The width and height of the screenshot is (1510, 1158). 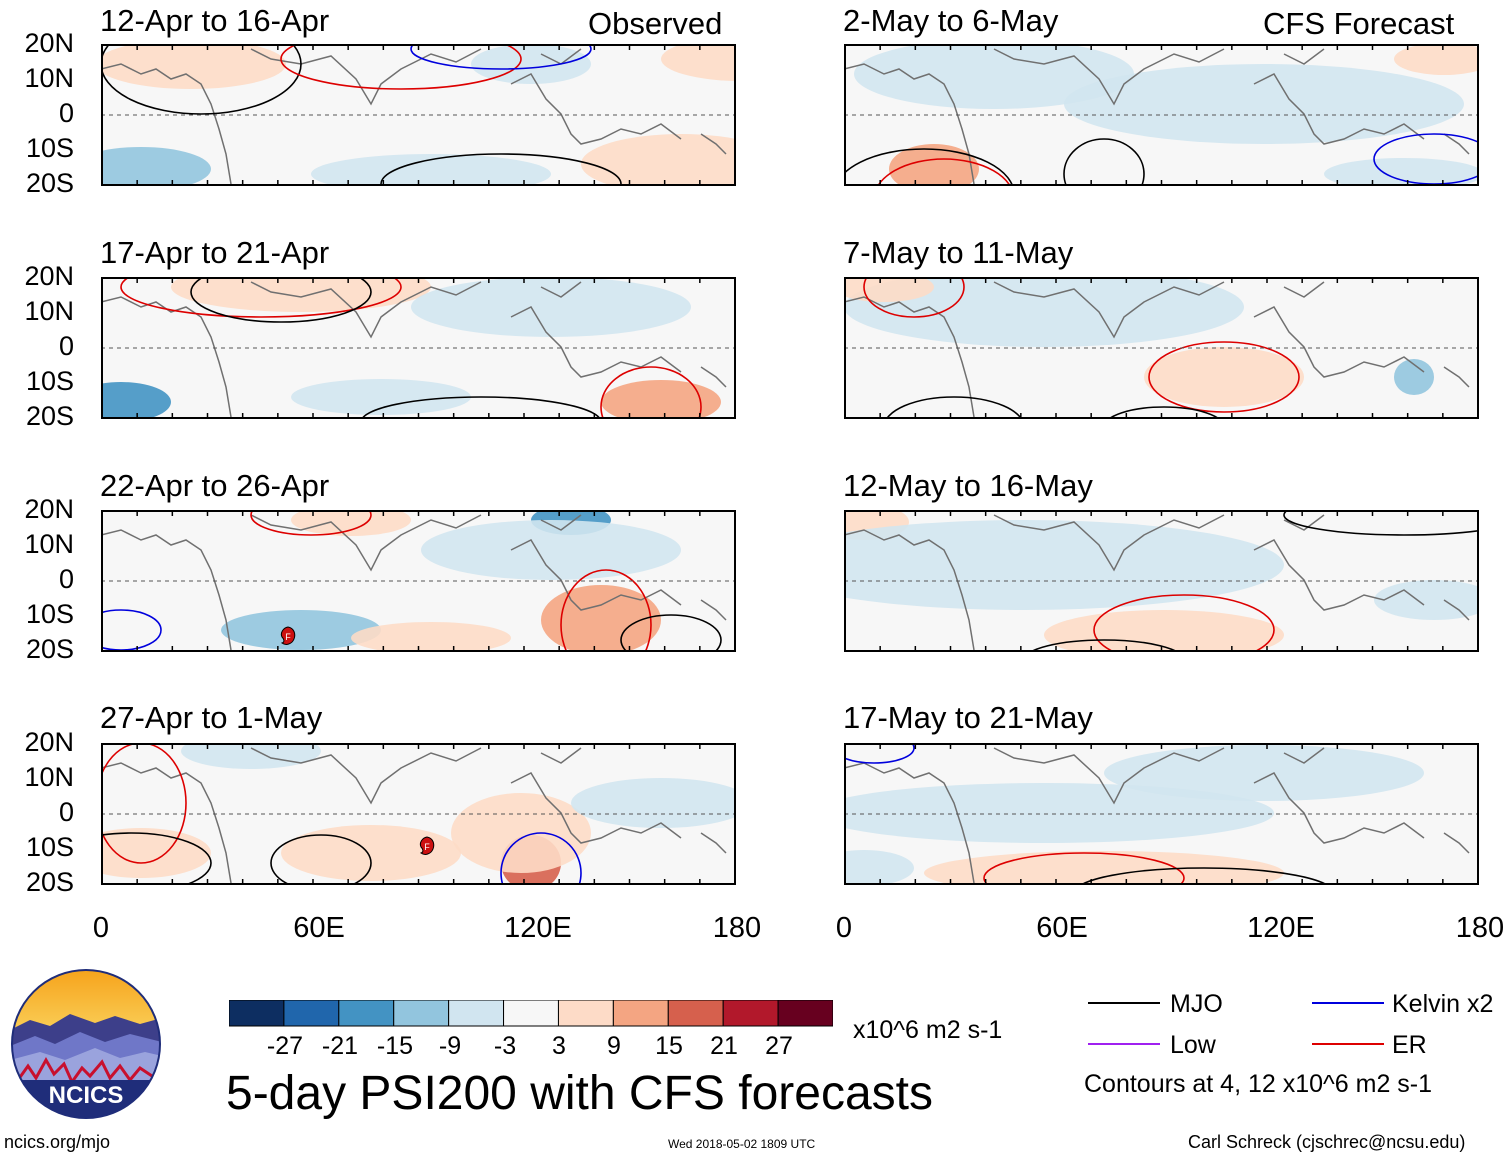 What do you see at coordinates (1327, 1142) in the screenshot?
I see `footer-credit: Carl Schreck (cjschrec@ncsu.edu)` at bounding box center [1327, 1142].